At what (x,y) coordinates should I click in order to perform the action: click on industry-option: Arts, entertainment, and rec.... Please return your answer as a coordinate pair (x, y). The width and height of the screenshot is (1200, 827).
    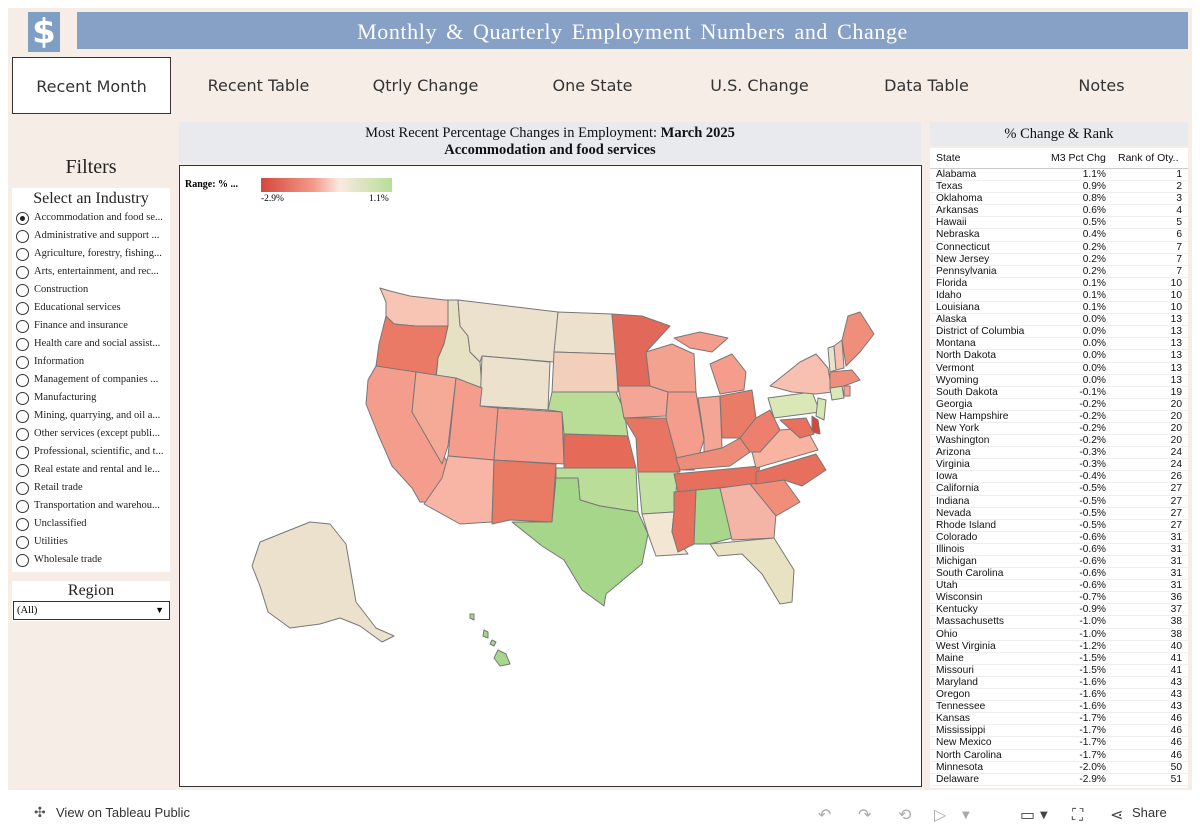
    Looking at the image, I should click on (91, 273).